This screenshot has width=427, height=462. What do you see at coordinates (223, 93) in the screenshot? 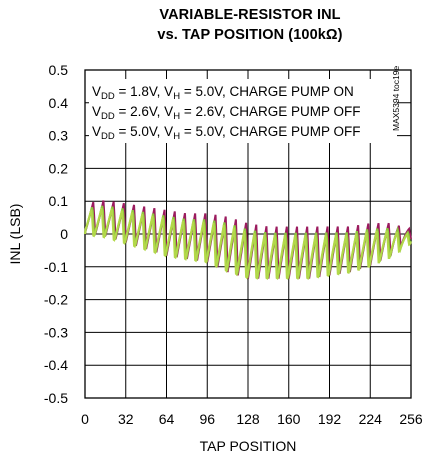
I see `legend-entry: VDD = 1.8V, VH = 5.0V, CHARGE PUMP ON` at bounding box center [223, 93].